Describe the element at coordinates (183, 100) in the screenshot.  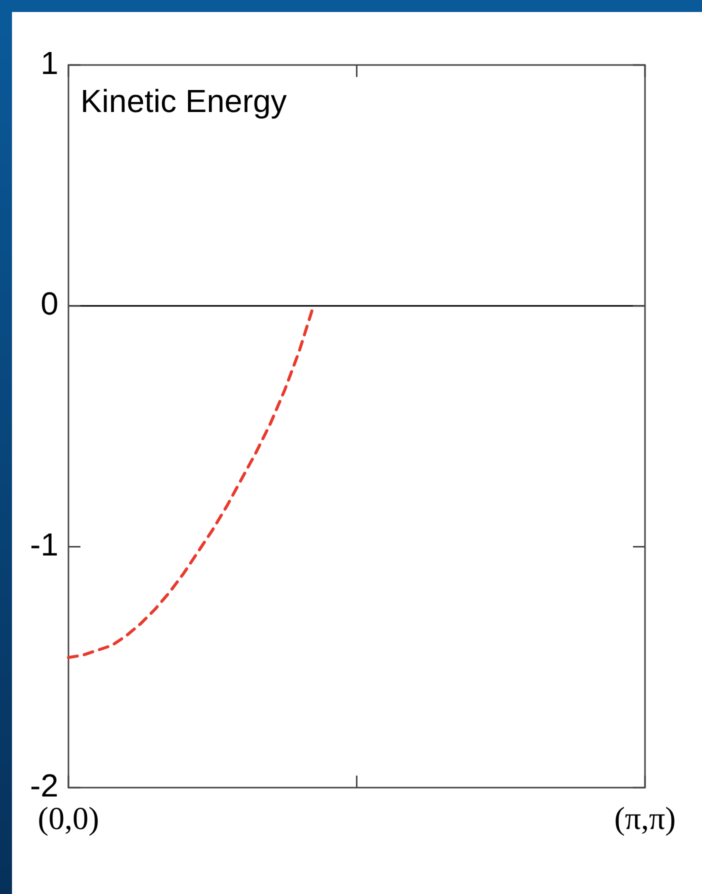
I see `text: Kinetic Energy` at that location.